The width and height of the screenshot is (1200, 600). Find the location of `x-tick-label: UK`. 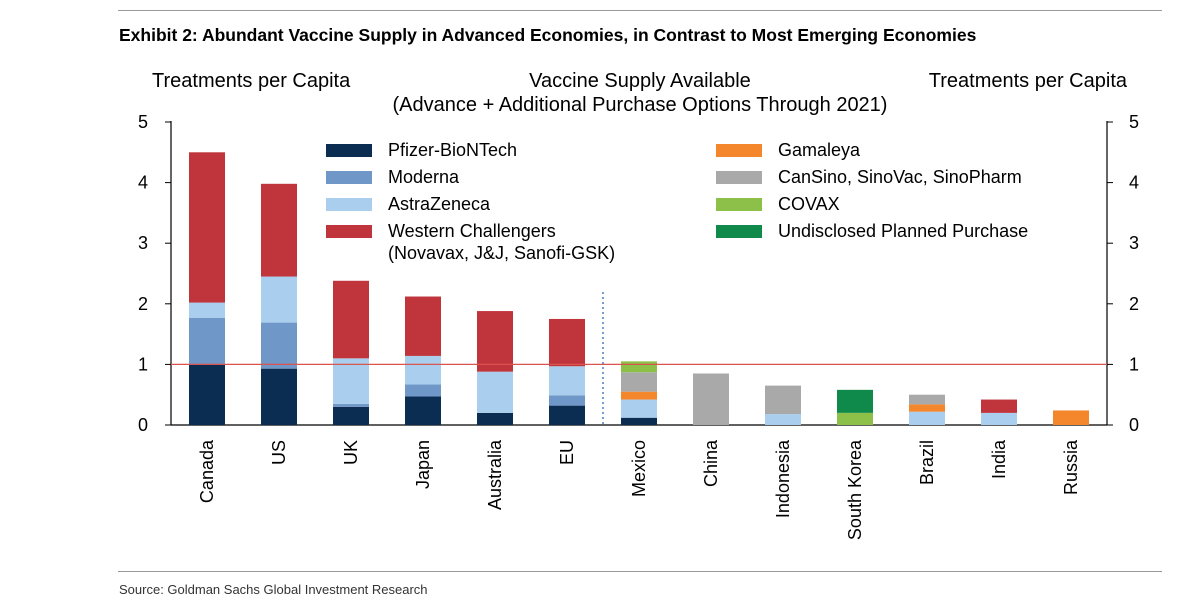

x-tick-label: UK is located at coordinates (351, 452).